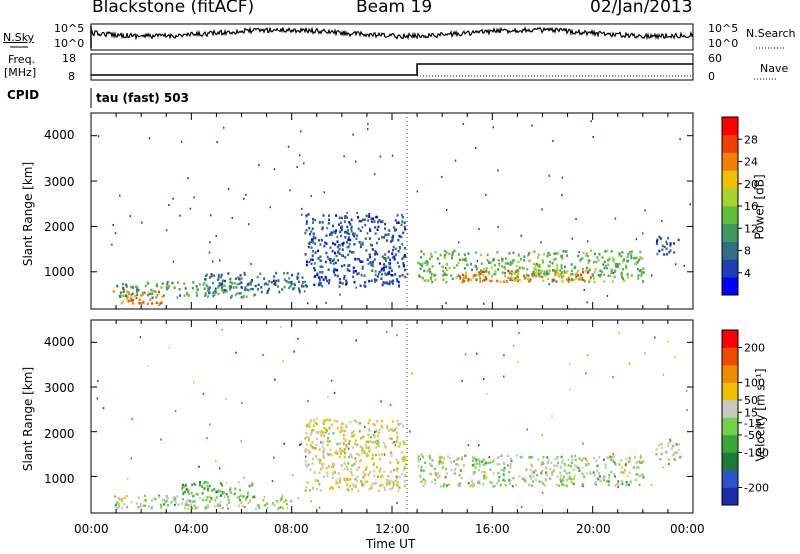  I want to click on velocity-colorbar-tick-label: -15, so click(753, 423).